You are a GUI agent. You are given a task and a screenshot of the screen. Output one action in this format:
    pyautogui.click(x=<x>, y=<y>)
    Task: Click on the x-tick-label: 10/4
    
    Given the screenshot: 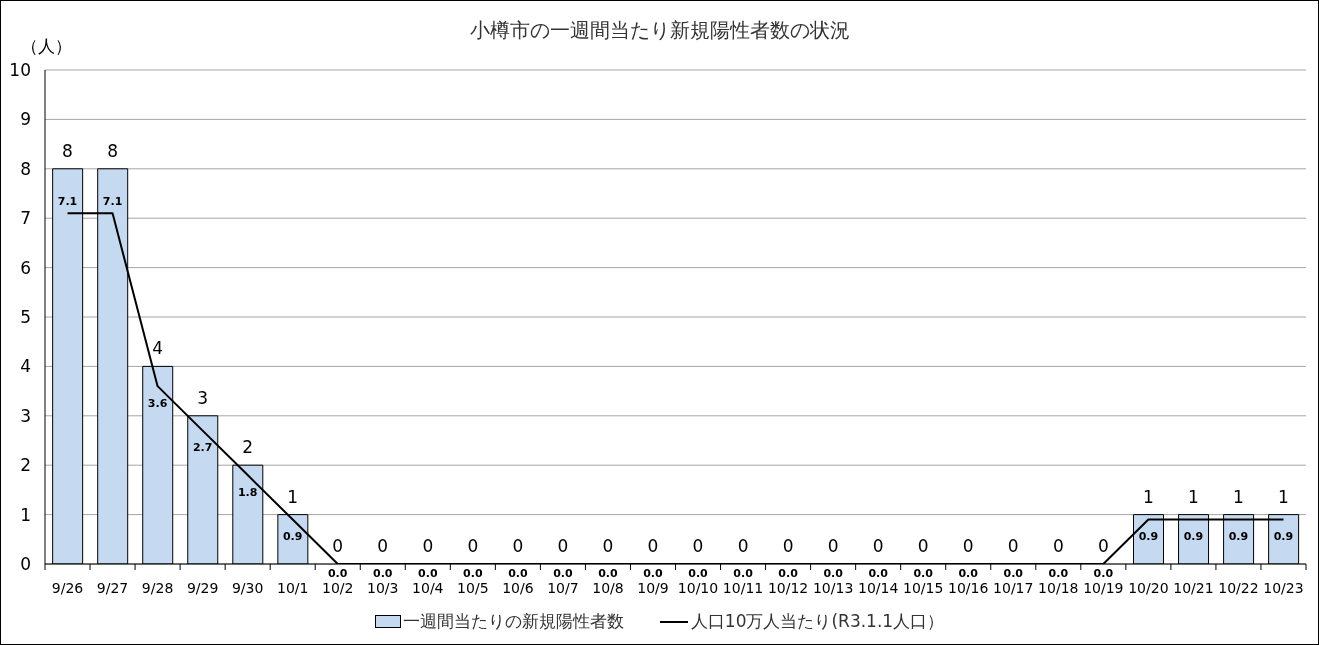 What is the action you would take?
    pyautogui.click(x=428, y=588)
    